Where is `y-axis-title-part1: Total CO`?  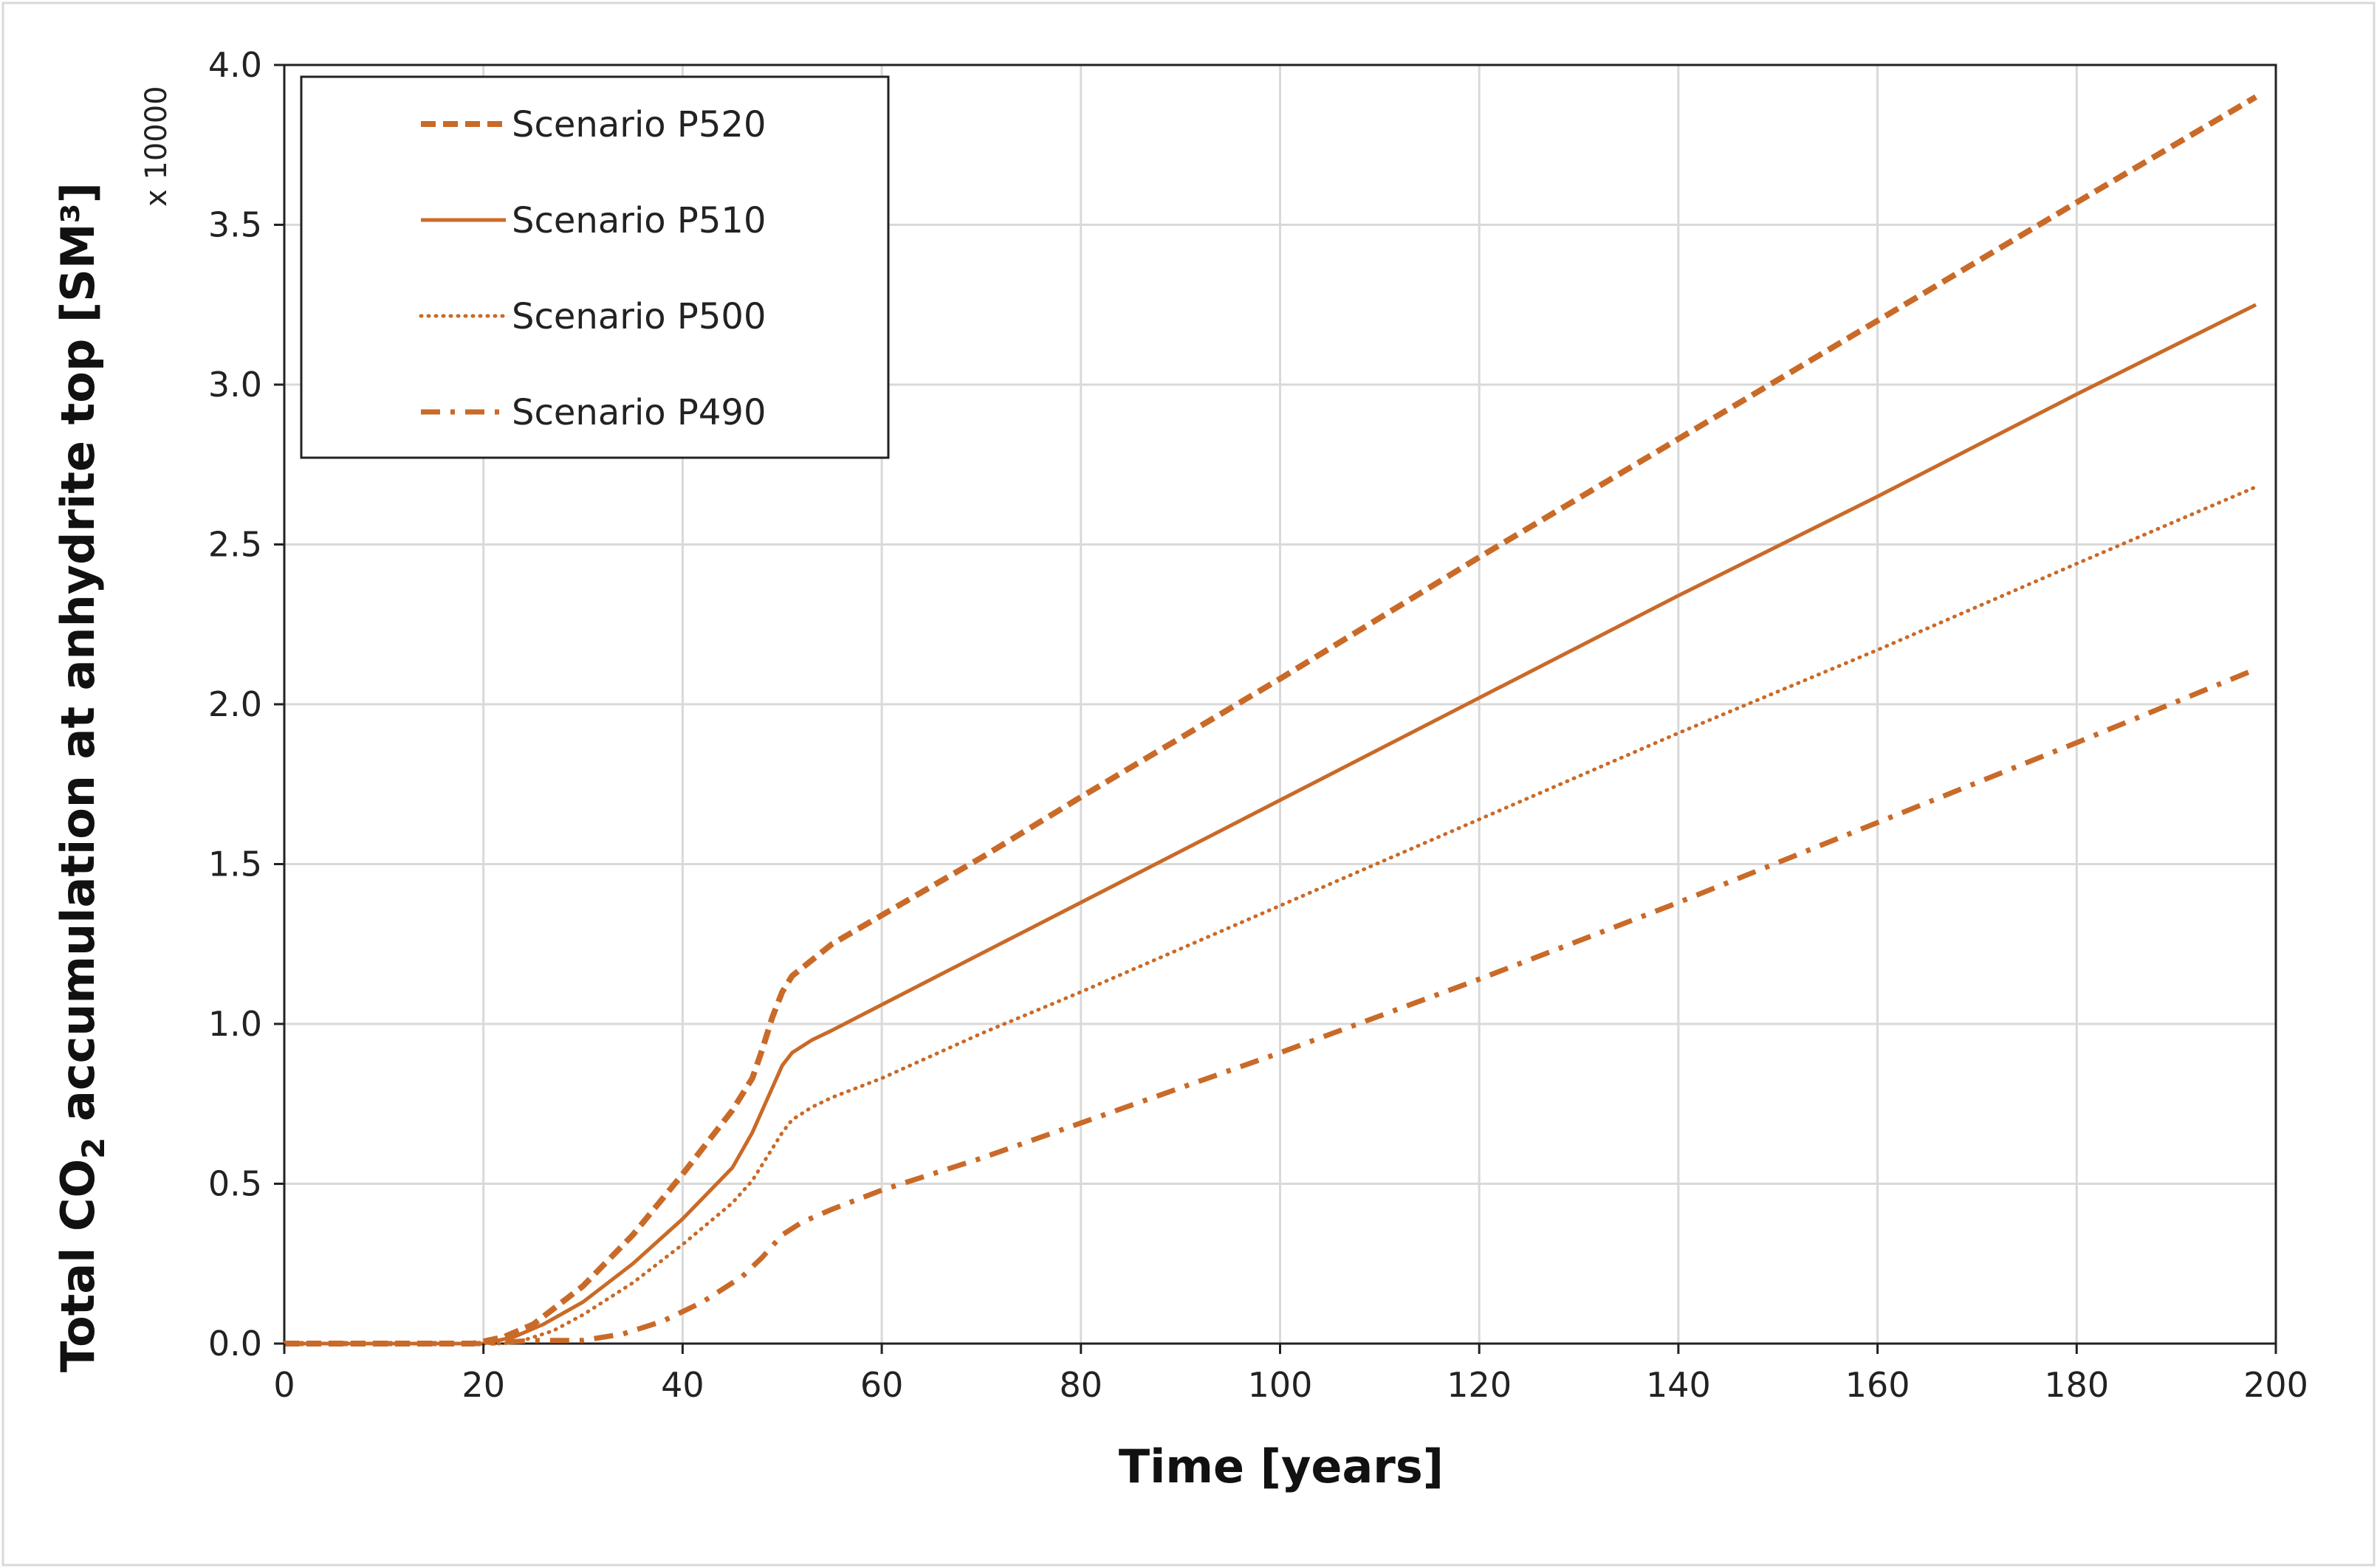 y-axis-title-part1: Total CO is located at coordinates (78, 1266).